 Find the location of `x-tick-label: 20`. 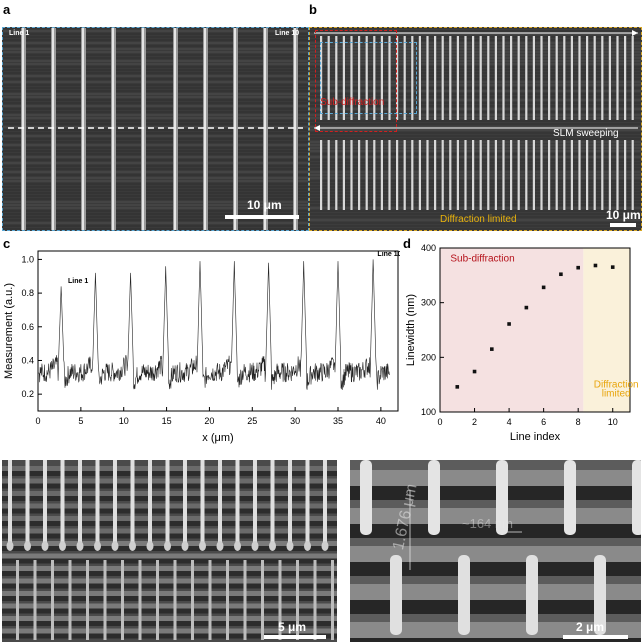

x-tick-label: 20 is located at coordinates (209, 421).